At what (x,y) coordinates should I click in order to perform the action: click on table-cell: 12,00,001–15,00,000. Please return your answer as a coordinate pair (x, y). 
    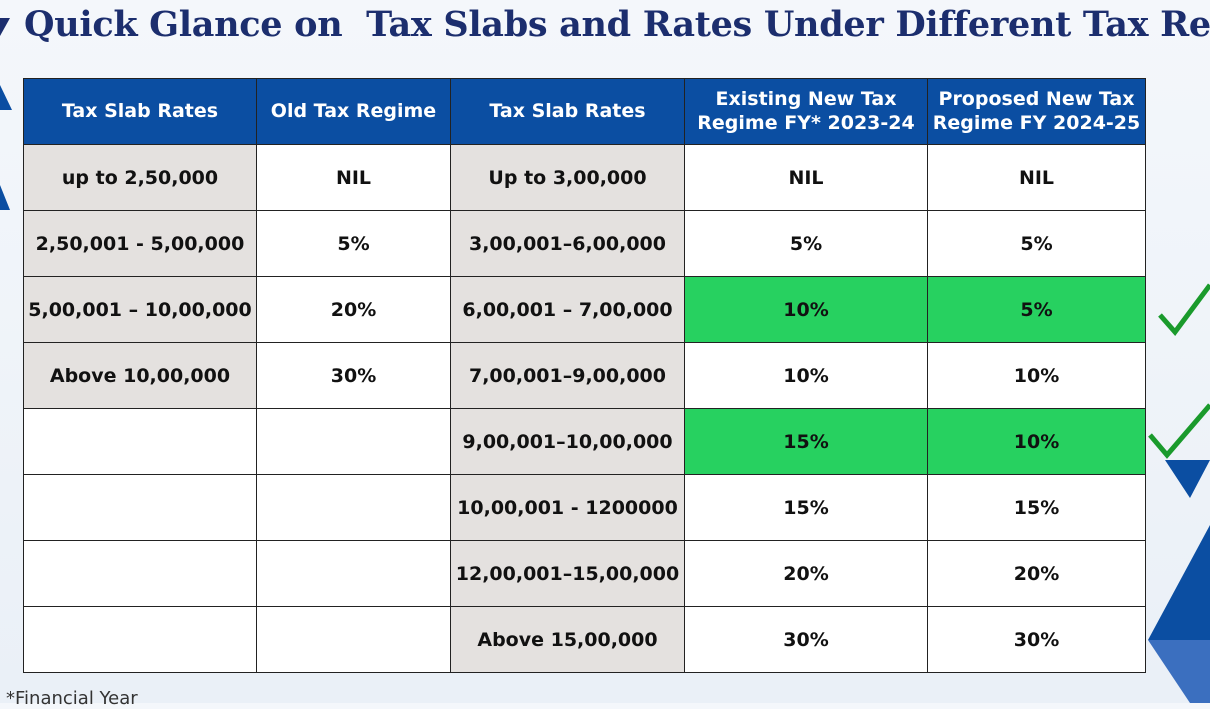
    Looking at the image, I should click on (567, 573).